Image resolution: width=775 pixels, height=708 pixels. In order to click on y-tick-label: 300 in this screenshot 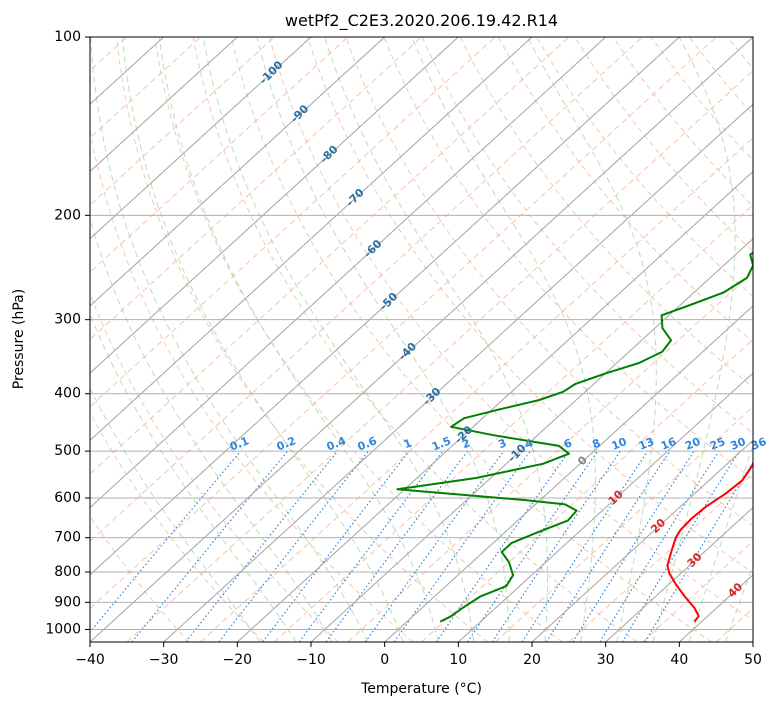, I will do `click(67, 320)`.